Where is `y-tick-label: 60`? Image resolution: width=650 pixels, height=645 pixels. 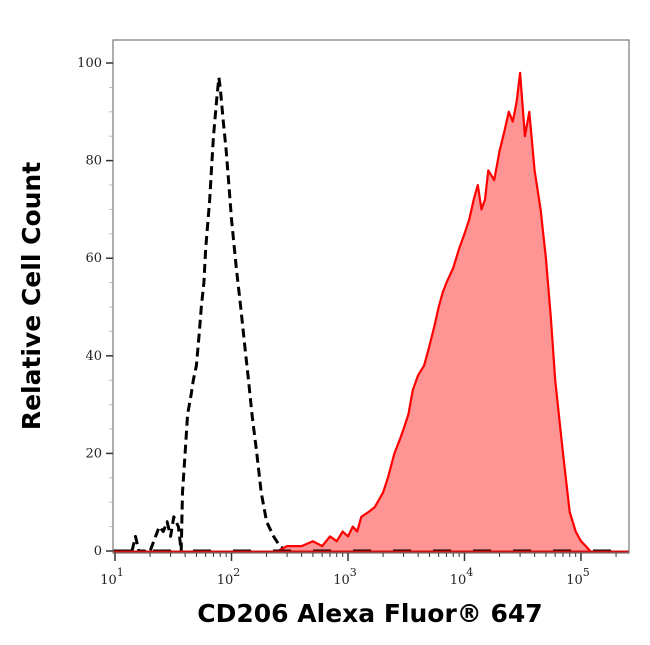 y-tick-label: 60 is located at coordinates (93, 258).